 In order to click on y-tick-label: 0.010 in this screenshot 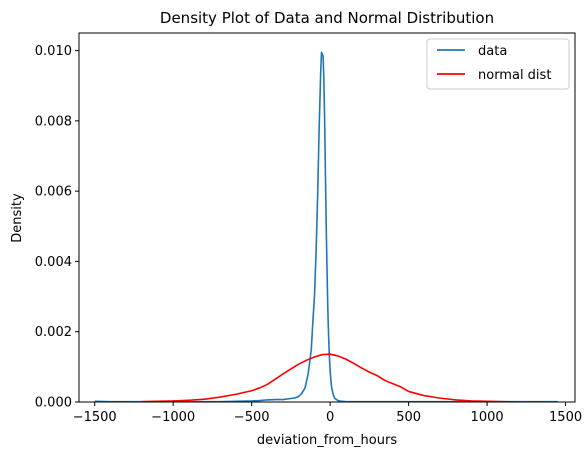, I will do `click(53, 51)`.